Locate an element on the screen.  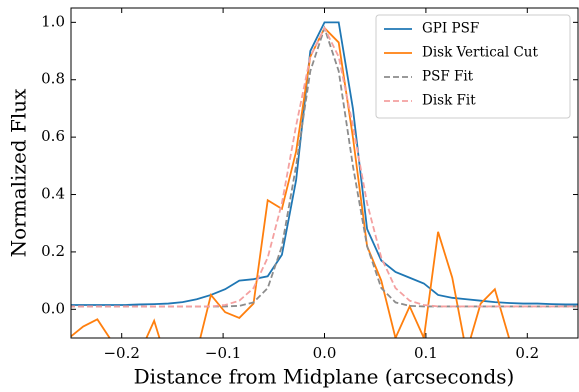
x-tick-label: 0.0 is located at coordinates (325, 353).